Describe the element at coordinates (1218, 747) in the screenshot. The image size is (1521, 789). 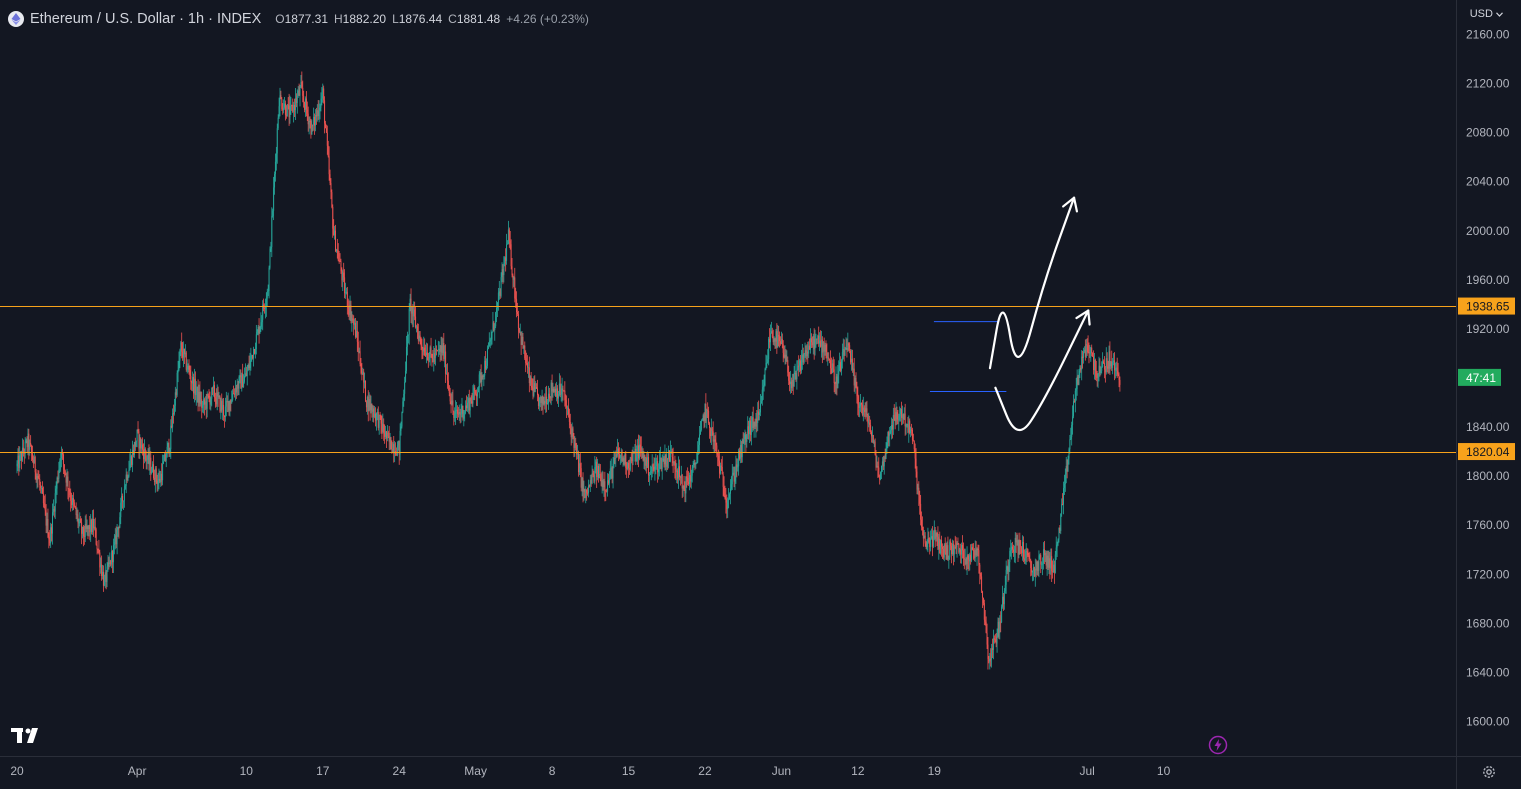
I see `lightning-icon` at that location.